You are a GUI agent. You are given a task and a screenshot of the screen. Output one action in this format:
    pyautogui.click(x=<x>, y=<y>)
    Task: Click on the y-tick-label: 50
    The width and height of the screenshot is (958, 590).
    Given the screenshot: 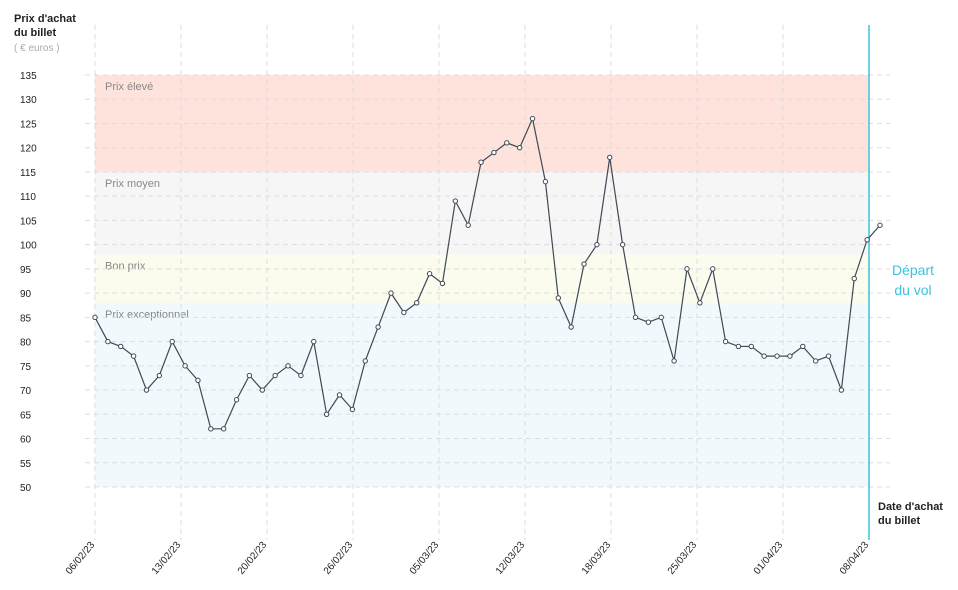 What is the action you would take?
    pyautogui.click(x=26, y=488)
    